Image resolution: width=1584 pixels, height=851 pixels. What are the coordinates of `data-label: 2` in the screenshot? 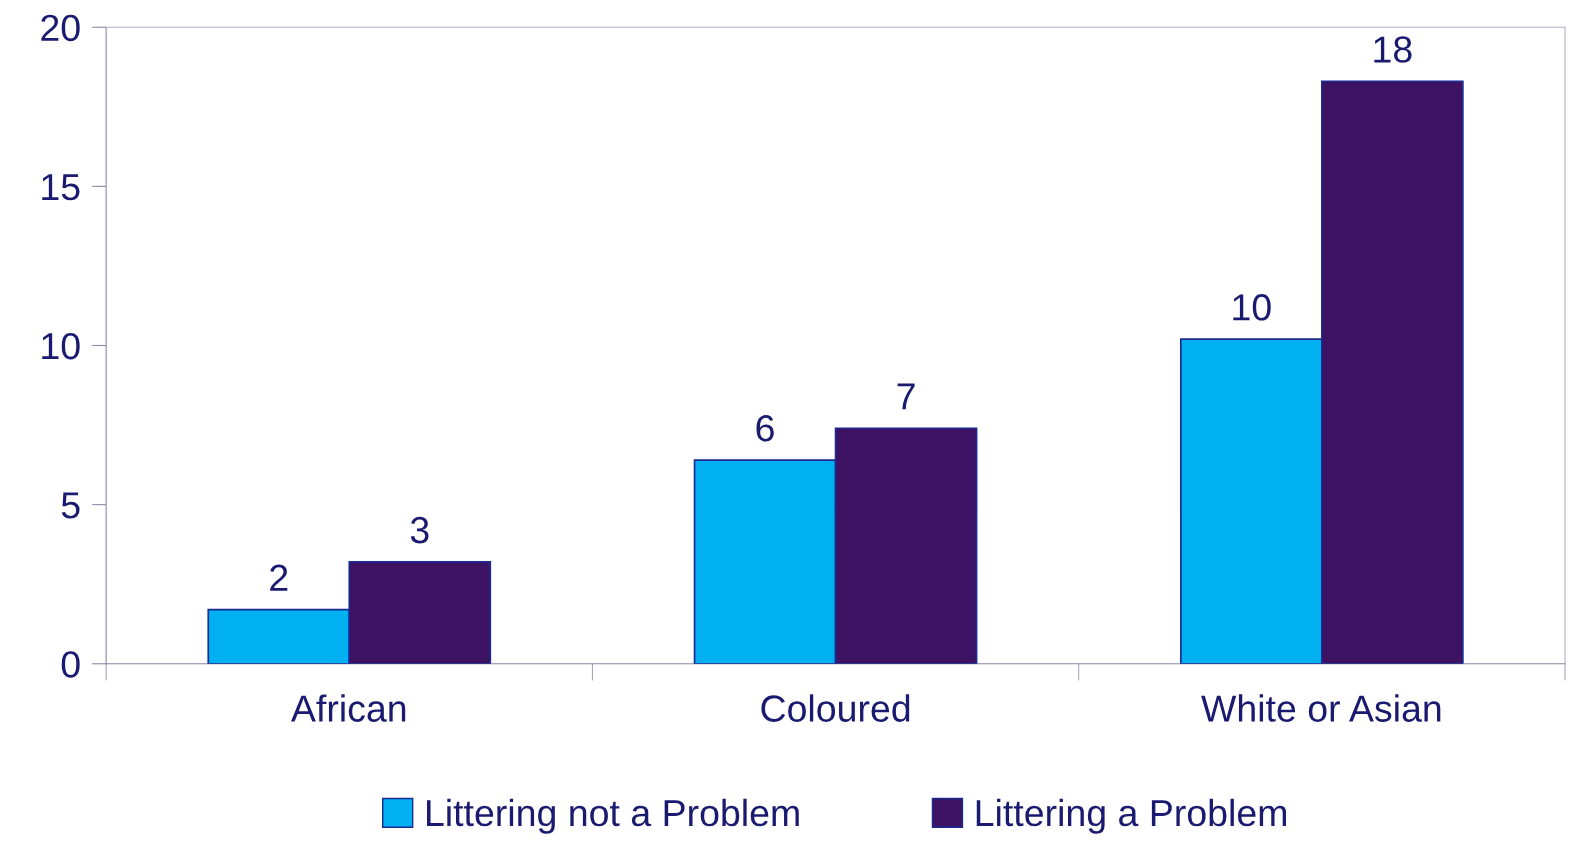 It's located at (279, 577).